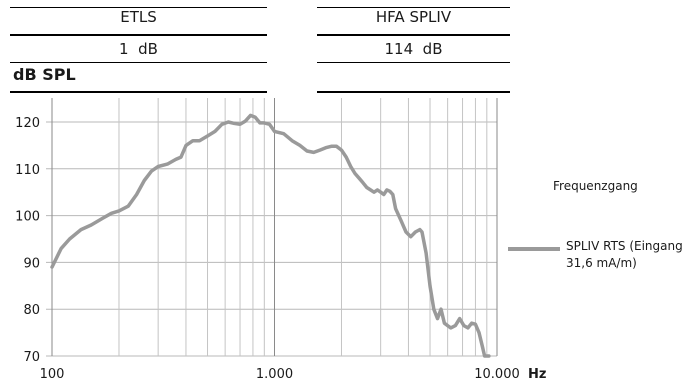  Describe the element at coordinates (44, 74) in the screenshot. I see `y-axis-unit-title: dB SPL` at that location.